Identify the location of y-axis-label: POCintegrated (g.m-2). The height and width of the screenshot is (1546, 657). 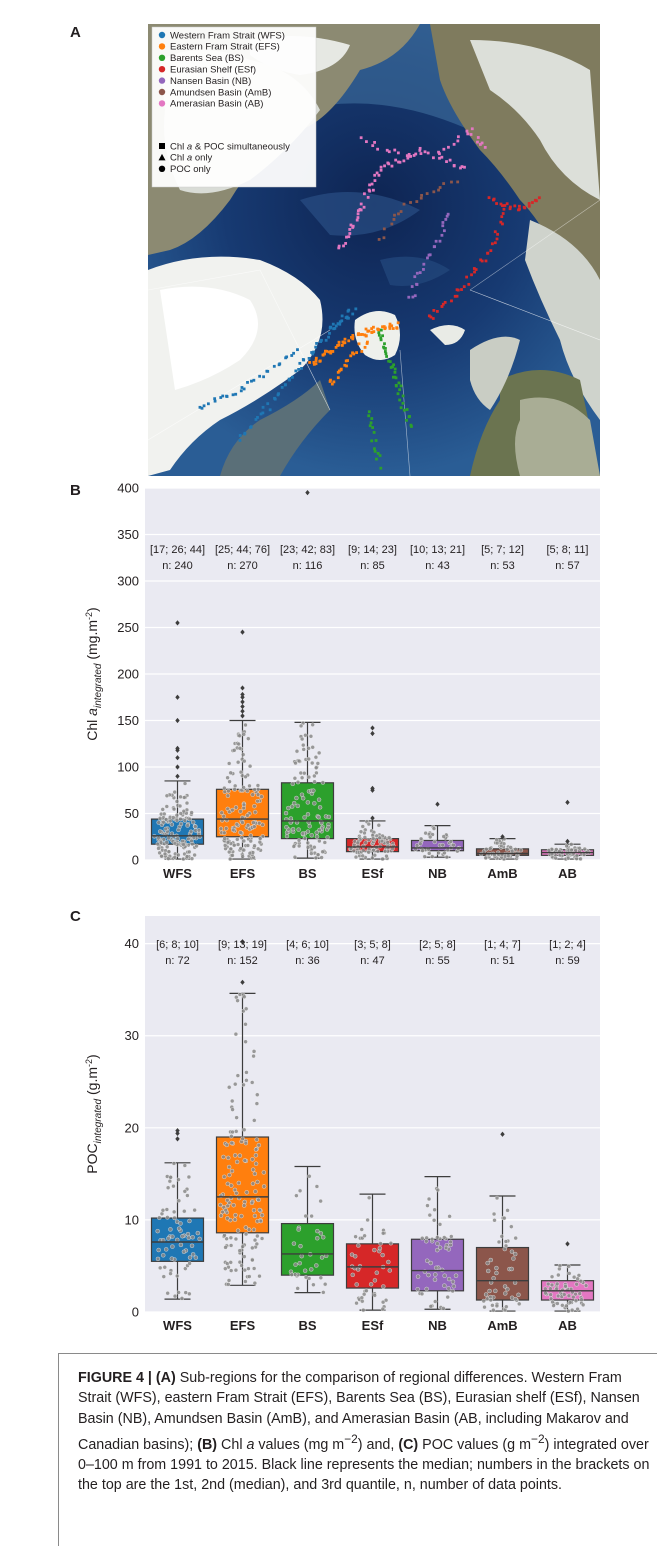
(94, 1113).